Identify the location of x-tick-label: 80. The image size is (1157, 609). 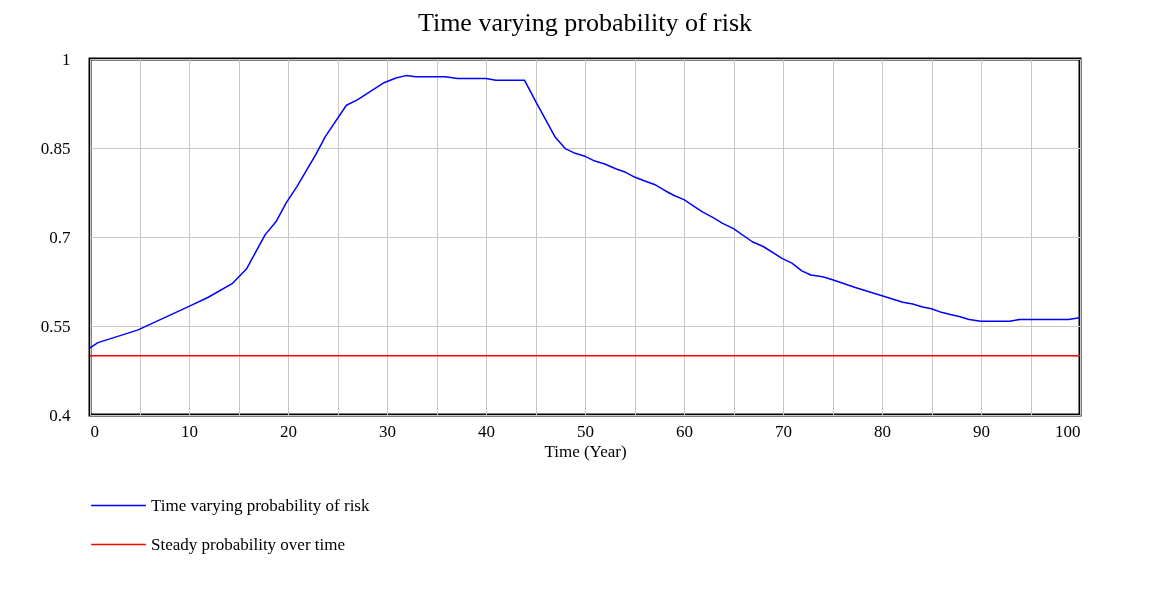
(882, 431).